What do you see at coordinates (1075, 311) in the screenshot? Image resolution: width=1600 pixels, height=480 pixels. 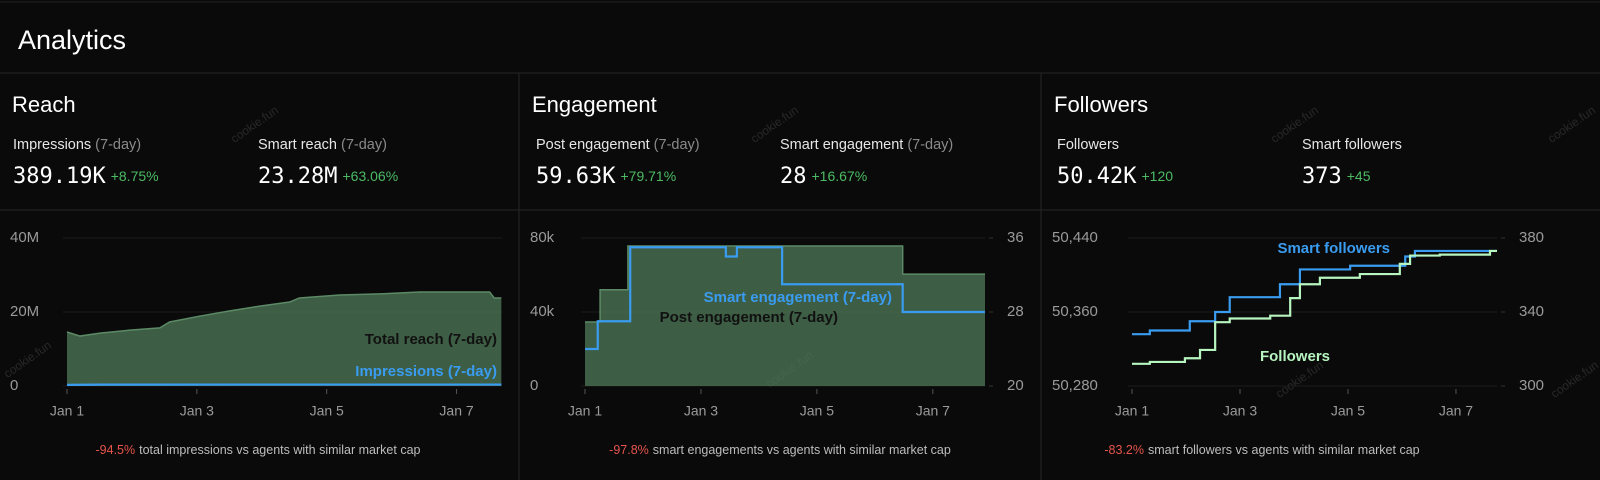 I see `y-tick-label: 50,360` at bounding box center [1075, 311].